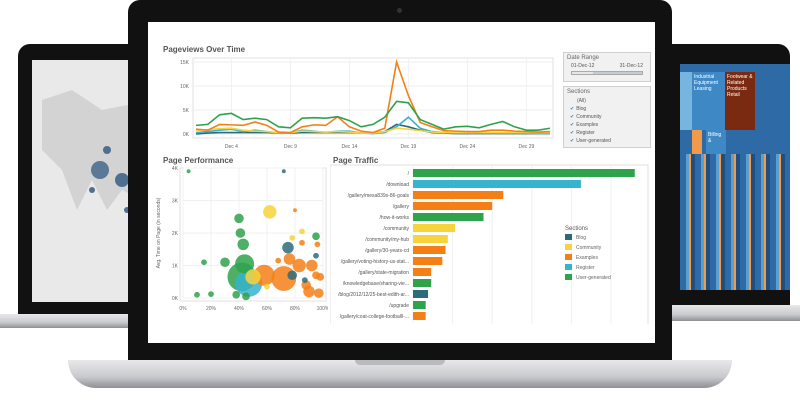  What do you see at coordinates (239, 309) in the screenshot?
I see `x-tick-label: 40%` at bounding box center [239, 309].